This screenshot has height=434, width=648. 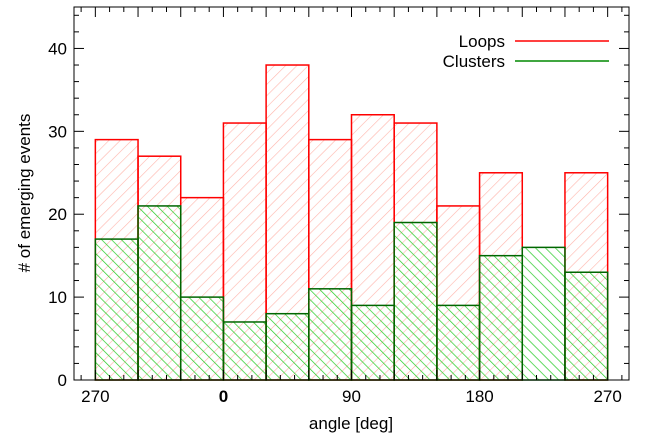 What do you see at coordinates (57, 131) in the screenshot?
I see `y-tick-label: 30` at bounding box center [57, 131].